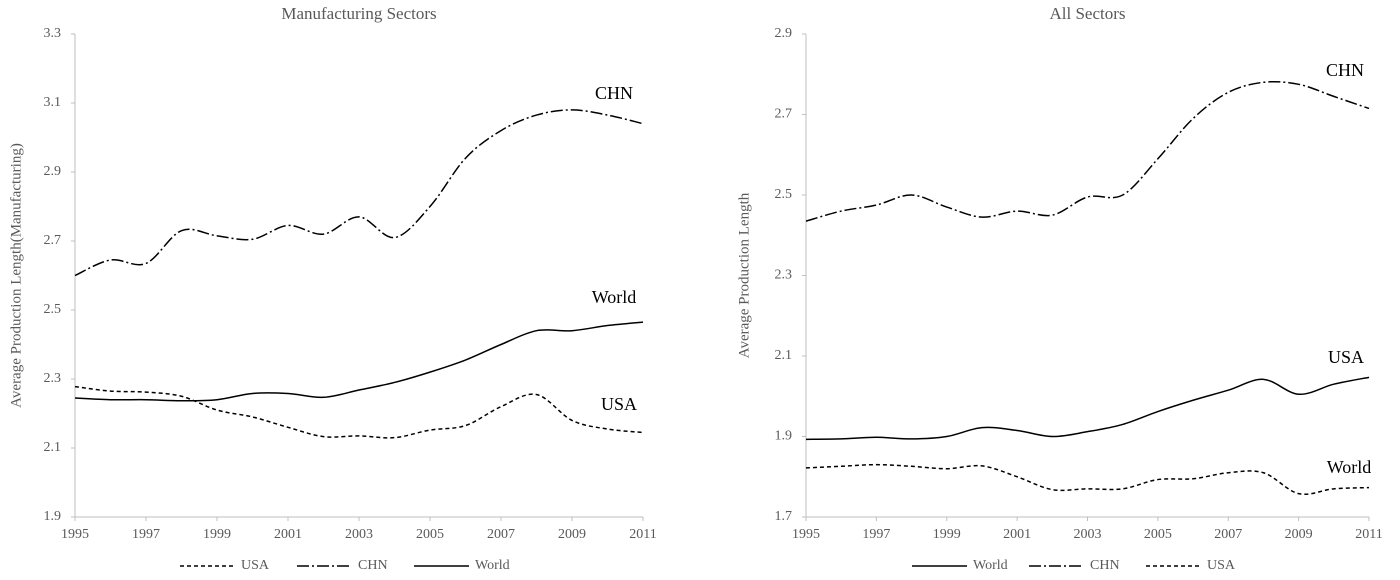 The height and width of the screenshot is (580, 1400). I want to click on chart-title: Manufacturing Sectors, so click(358, 13).